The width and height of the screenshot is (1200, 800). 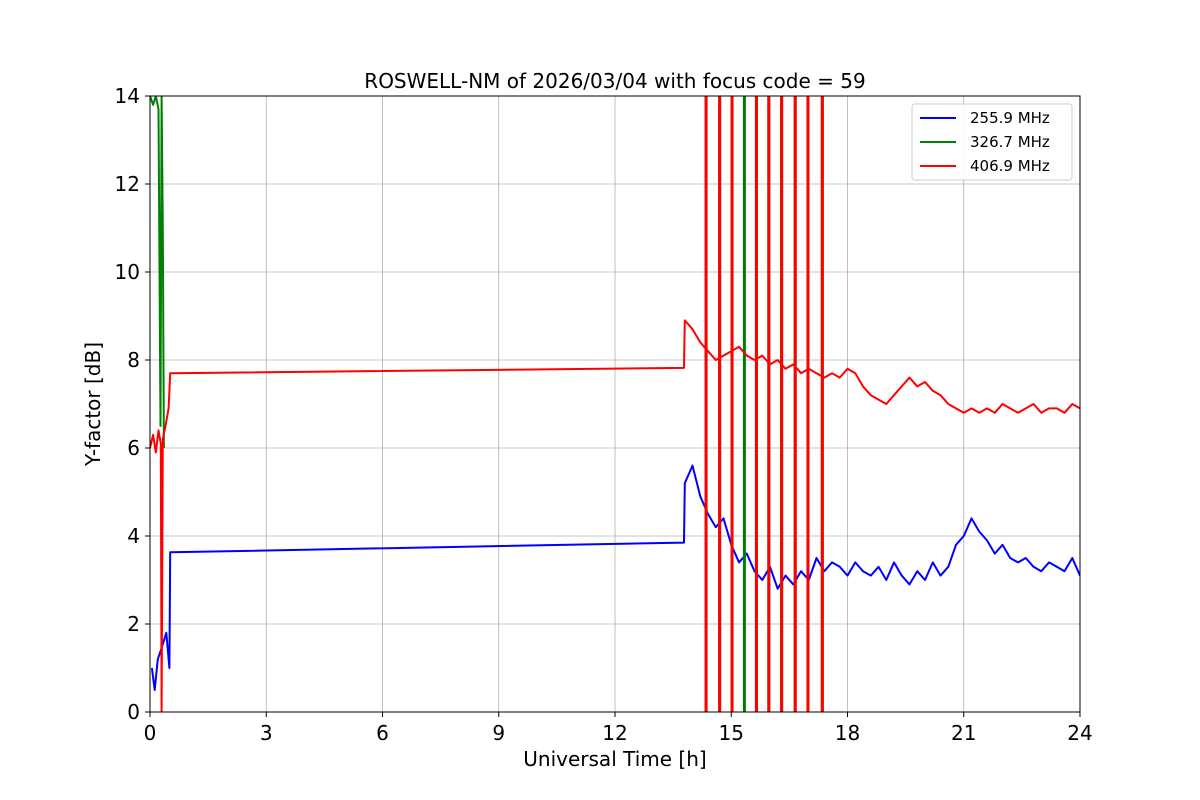 I want to click on legend-box, so click(x=992, y=142).